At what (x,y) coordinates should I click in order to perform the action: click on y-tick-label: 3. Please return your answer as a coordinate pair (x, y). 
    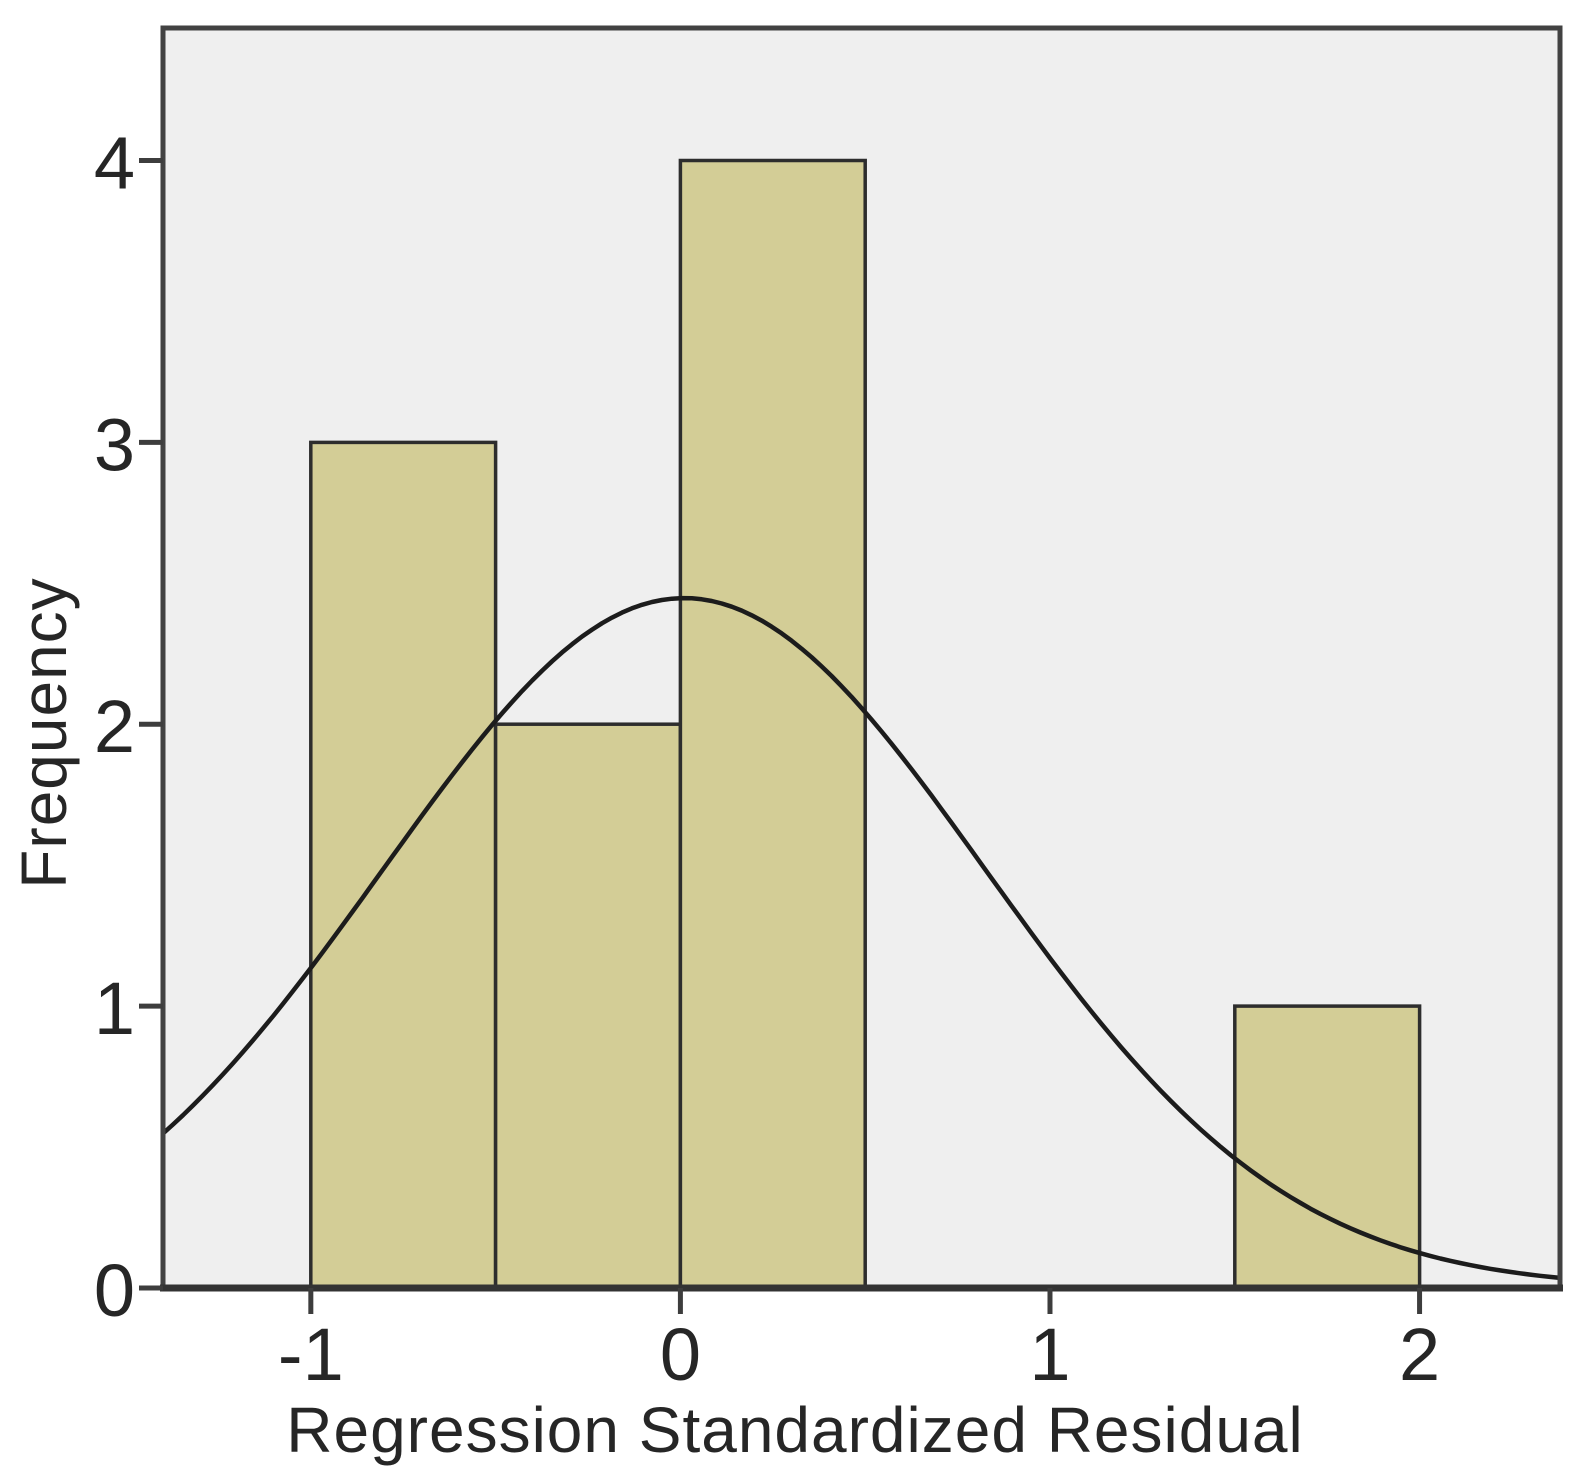
    Looking at the image, I should click on (114, 444).